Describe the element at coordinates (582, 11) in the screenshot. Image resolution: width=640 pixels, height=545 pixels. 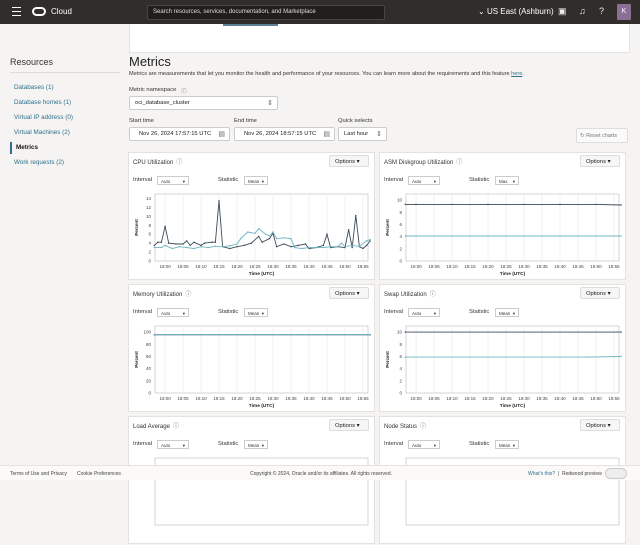
I see `bell-icon: ♫` at that location.